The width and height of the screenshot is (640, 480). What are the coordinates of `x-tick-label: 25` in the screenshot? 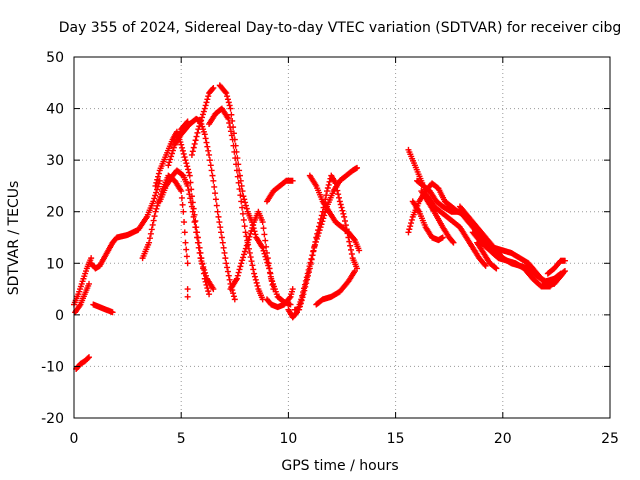 It's located at (610, 439).